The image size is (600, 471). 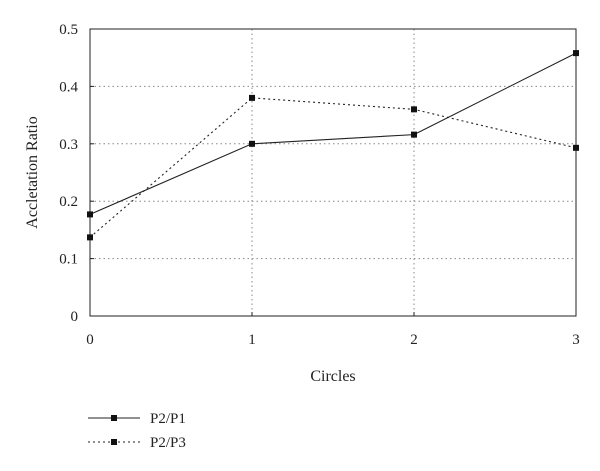 What do you see at coordinates (137, 419) in the screenshot?
I see `legend-item: P2/P1` at bounding box center [137, 419].